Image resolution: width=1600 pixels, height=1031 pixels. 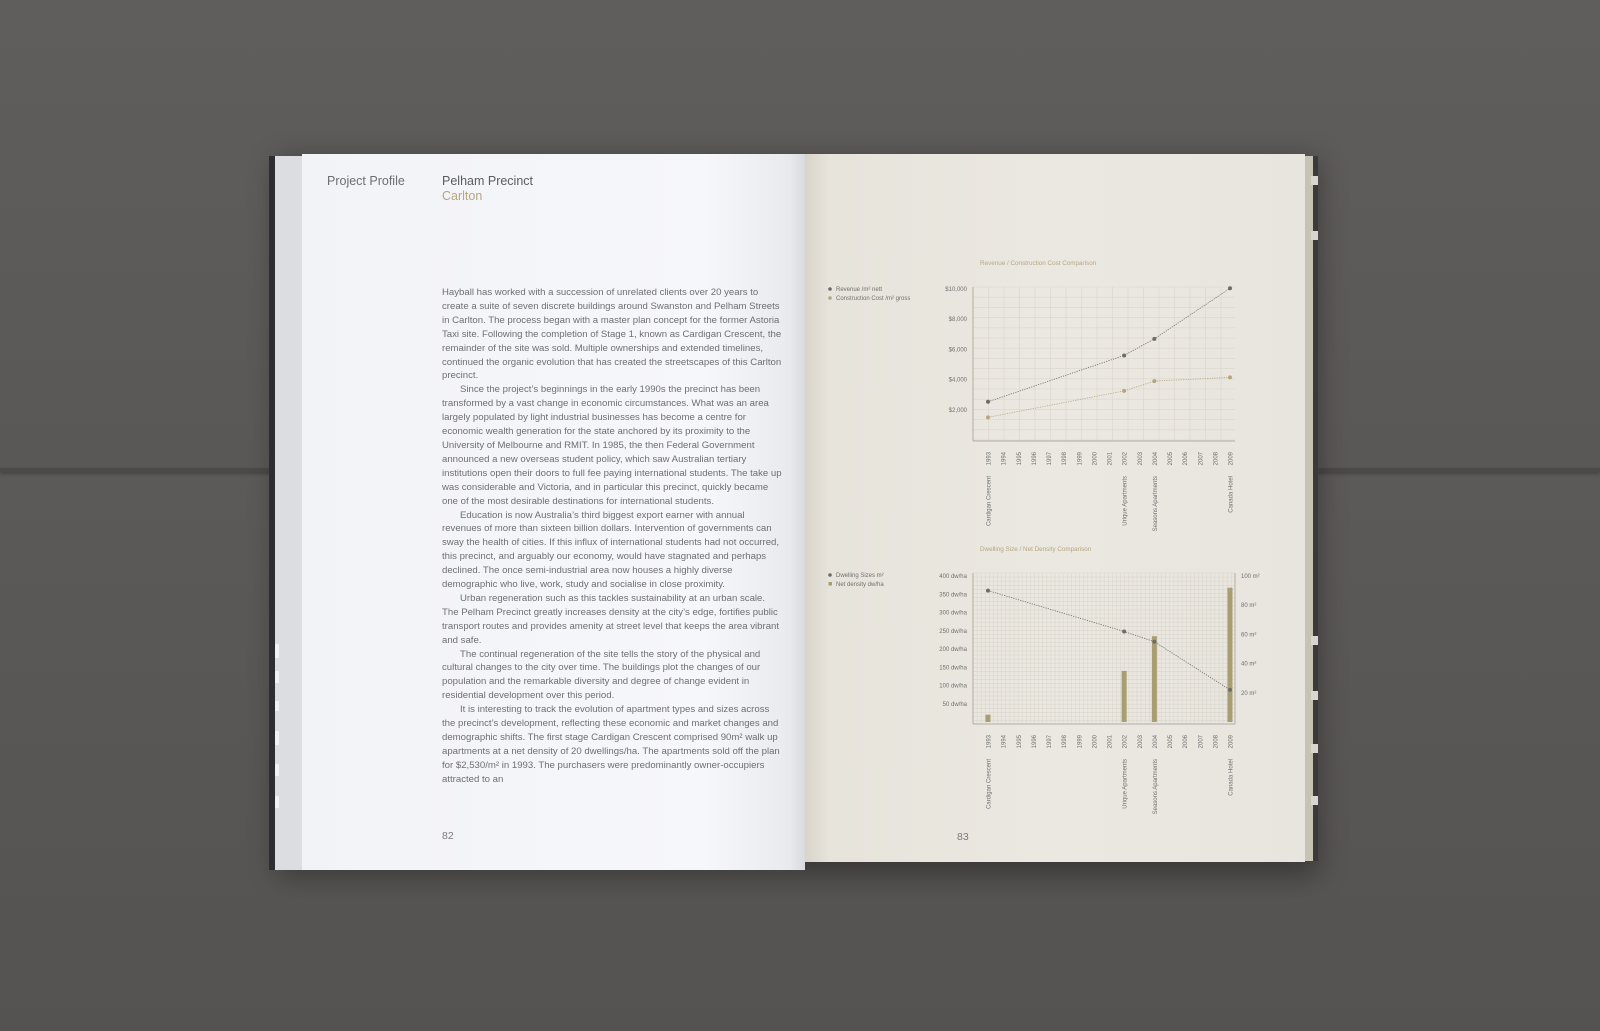 I want to click on project-location: Carlton, so click(x=462, y=196).